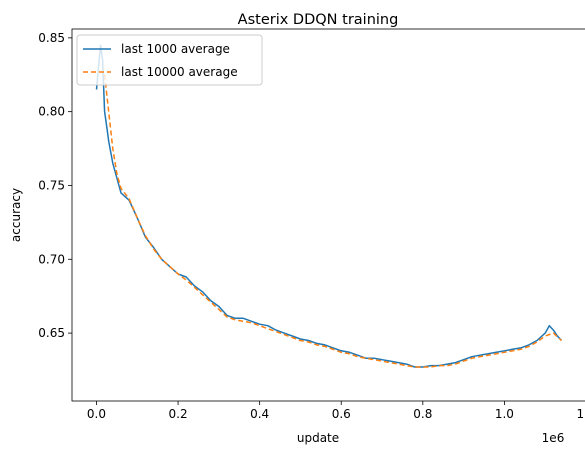 This screenshot has height=455, width=585. I want to click on y-axis-label: accuracy, so click(16, 215).